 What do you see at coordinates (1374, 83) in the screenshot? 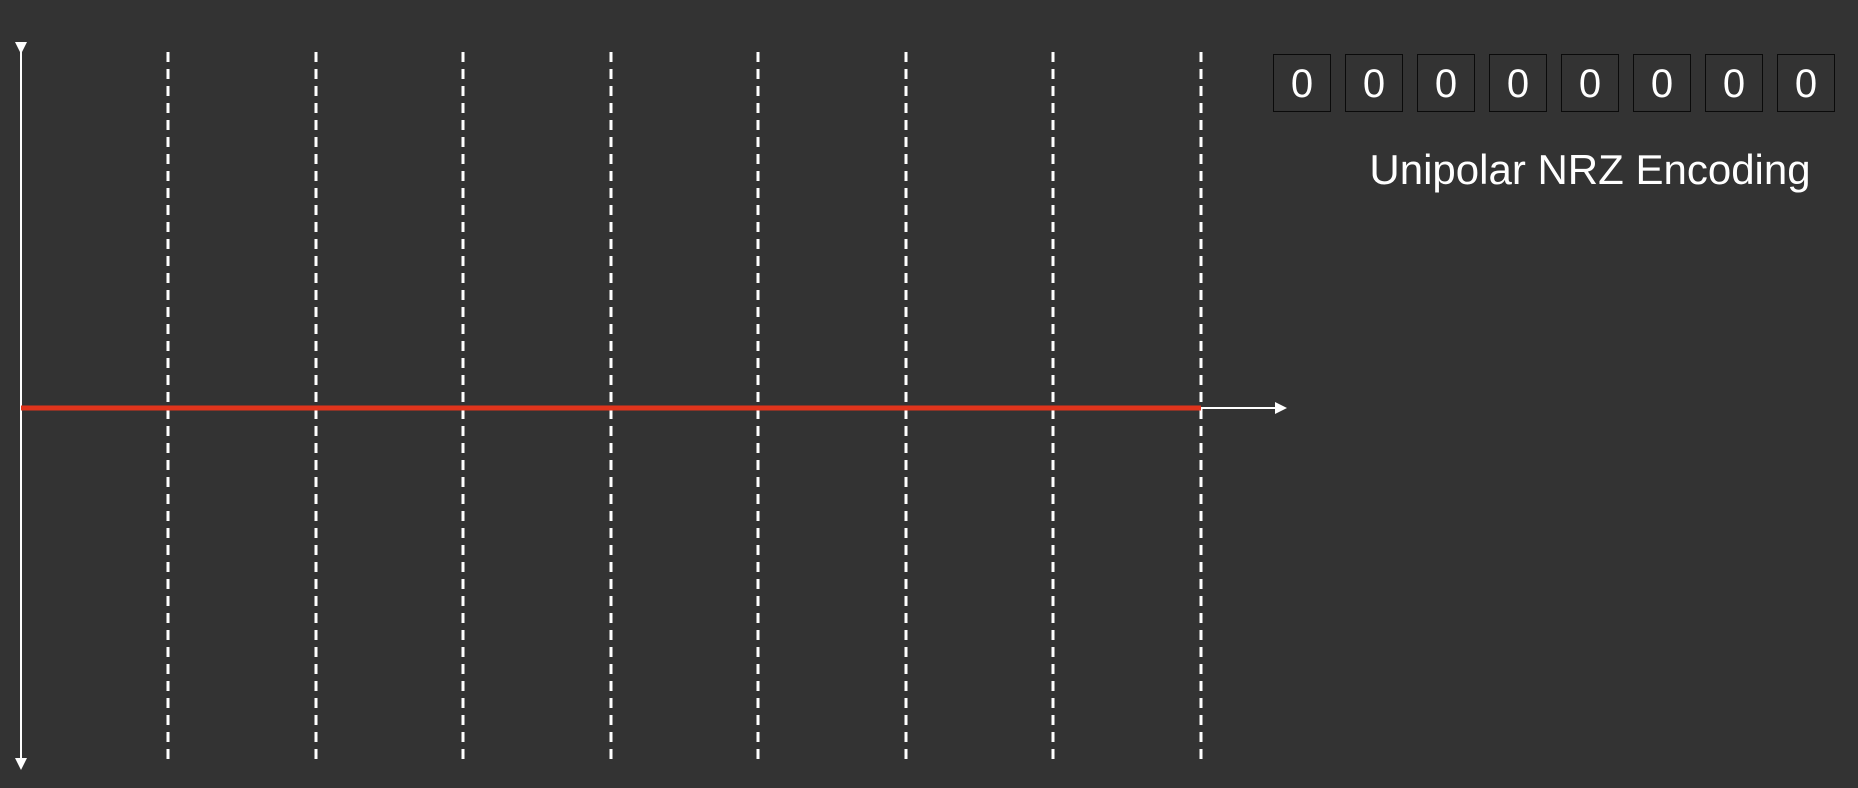
I see `bit-toggle-2: 0` at bounding box center [1374, 83].